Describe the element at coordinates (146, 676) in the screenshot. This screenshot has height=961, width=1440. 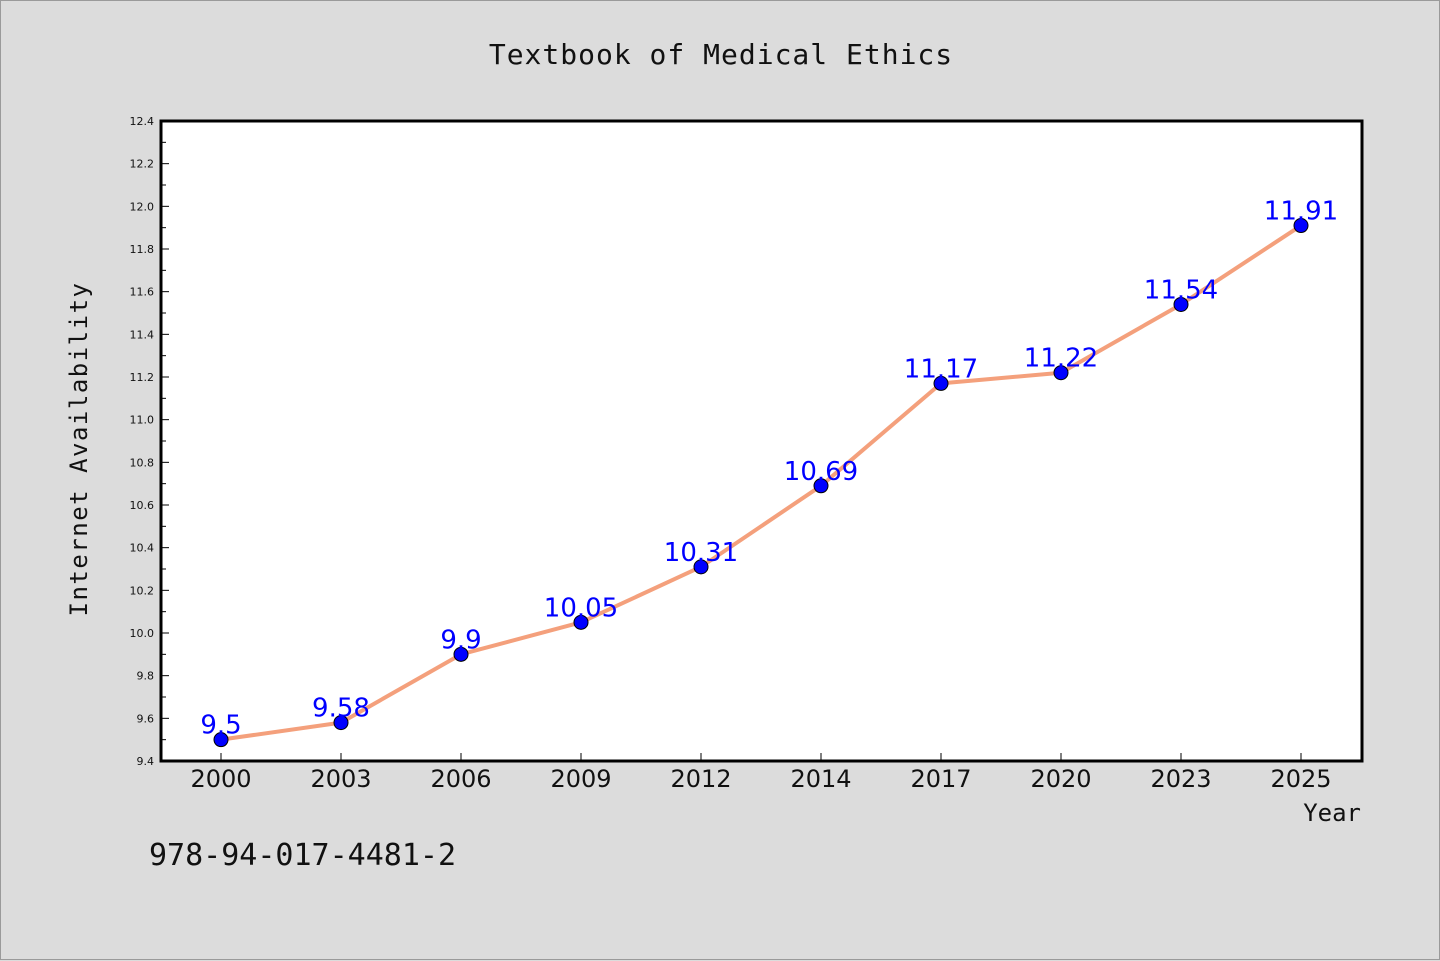
I see `y-tick-label: 9.8` at that location.